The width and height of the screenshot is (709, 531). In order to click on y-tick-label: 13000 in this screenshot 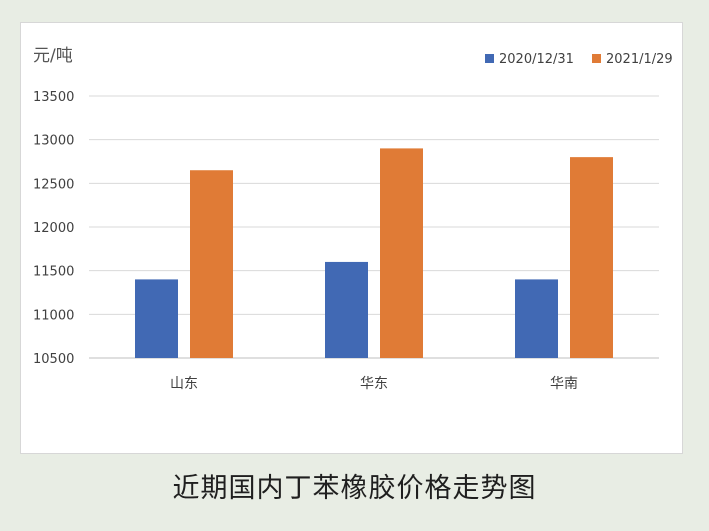, I will do `click(53, 141)`.